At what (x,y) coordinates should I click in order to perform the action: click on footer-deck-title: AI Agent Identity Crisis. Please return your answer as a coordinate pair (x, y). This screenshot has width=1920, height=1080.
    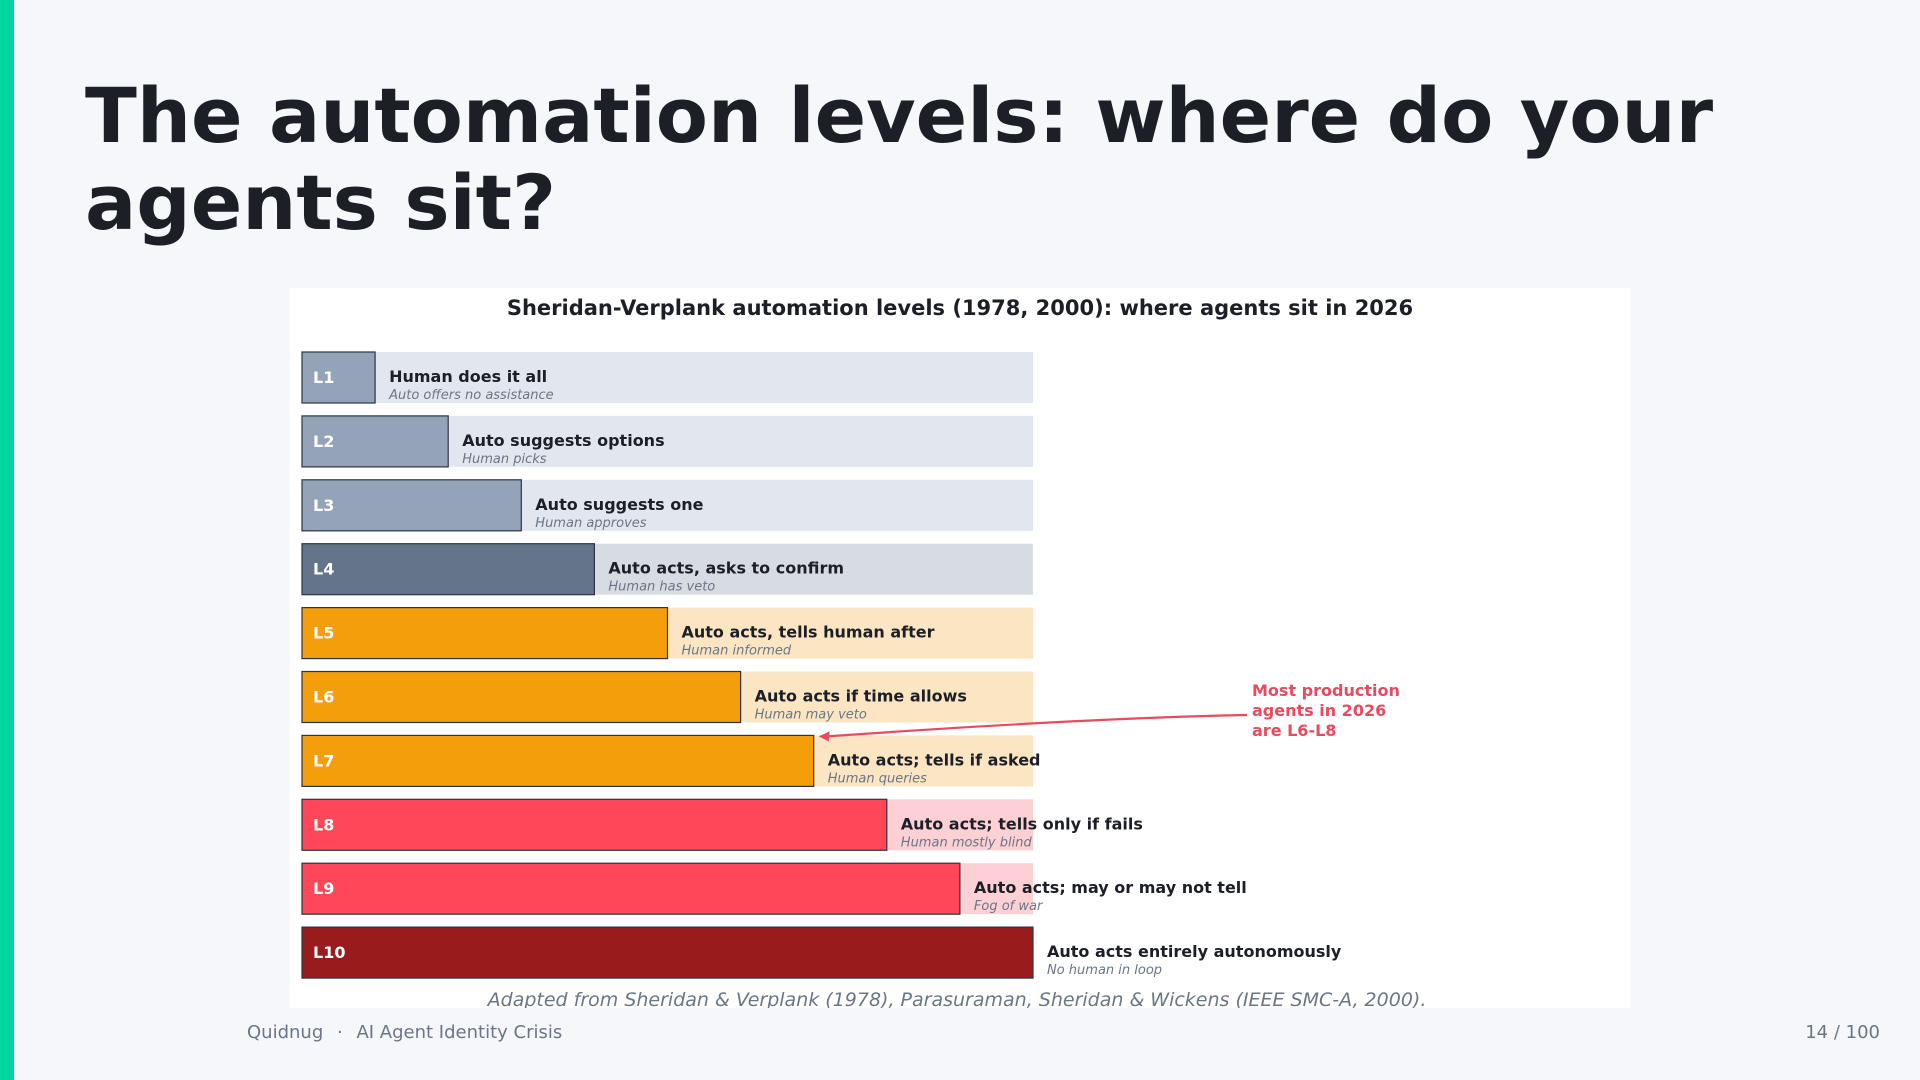
    Looking at the image, I should click on (459, 1032).